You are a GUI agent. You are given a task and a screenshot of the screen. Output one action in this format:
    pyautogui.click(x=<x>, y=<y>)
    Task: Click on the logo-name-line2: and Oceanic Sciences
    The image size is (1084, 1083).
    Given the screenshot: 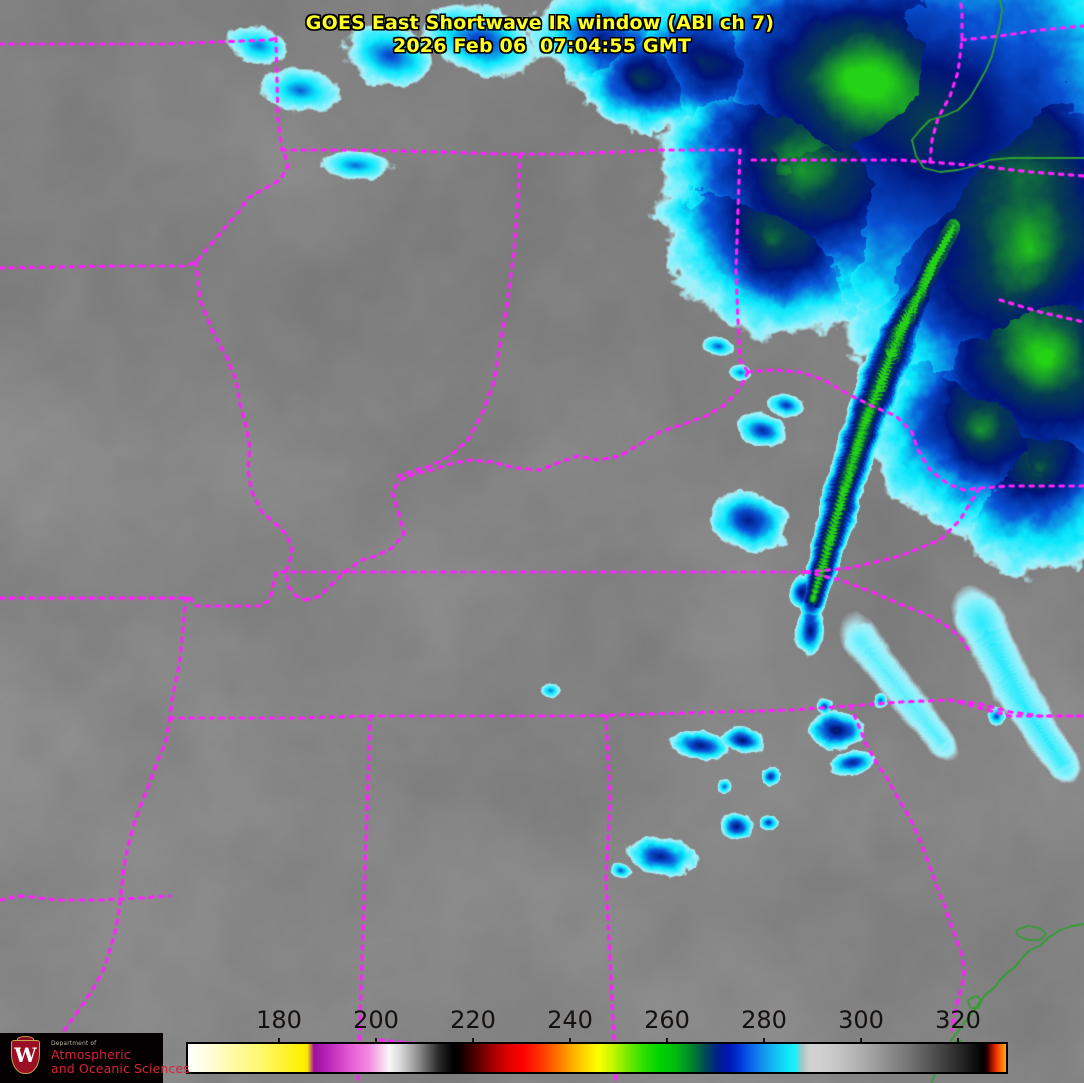 What is the action you would take?
    pyautogui.click(x=120, y=1068)
    